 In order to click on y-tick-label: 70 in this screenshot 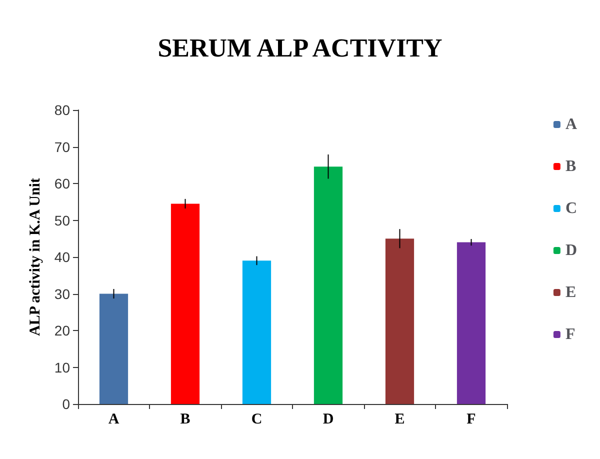, I will do `click(62, 146)`.